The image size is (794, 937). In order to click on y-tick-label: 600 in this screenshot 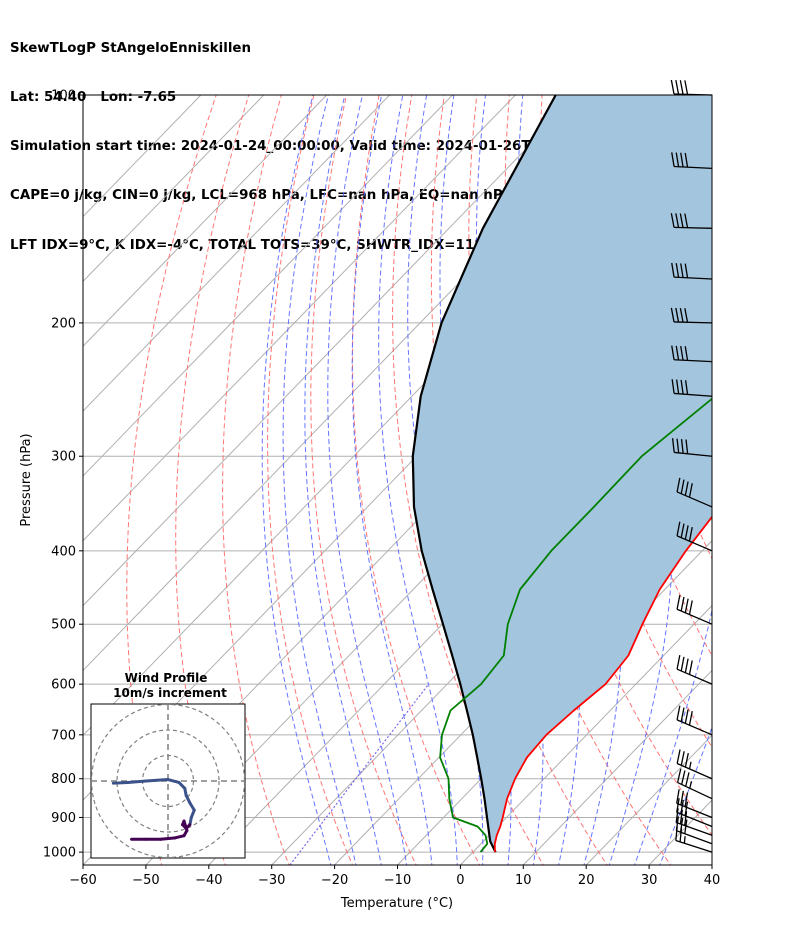, I will do `click(63, 685)`.